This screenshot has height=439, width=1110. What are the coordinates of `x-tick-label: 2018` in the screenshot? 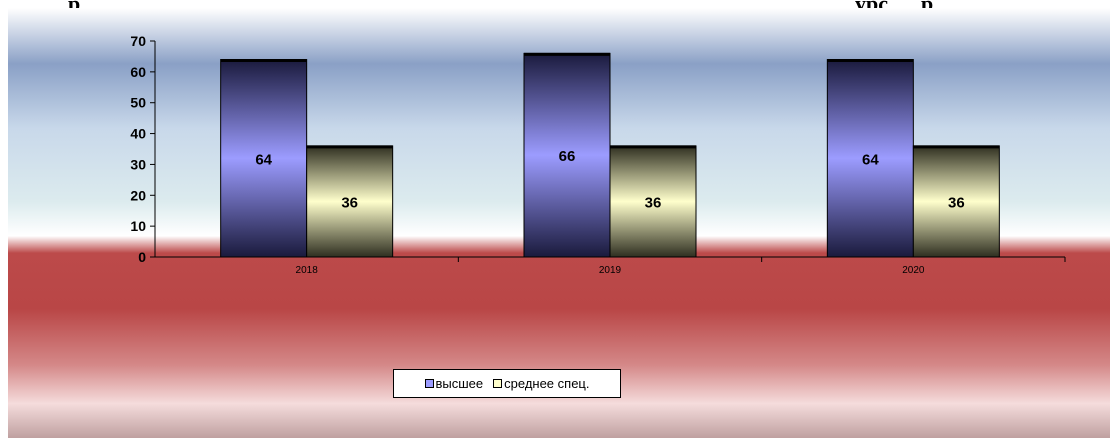 It's located at (307, 270).